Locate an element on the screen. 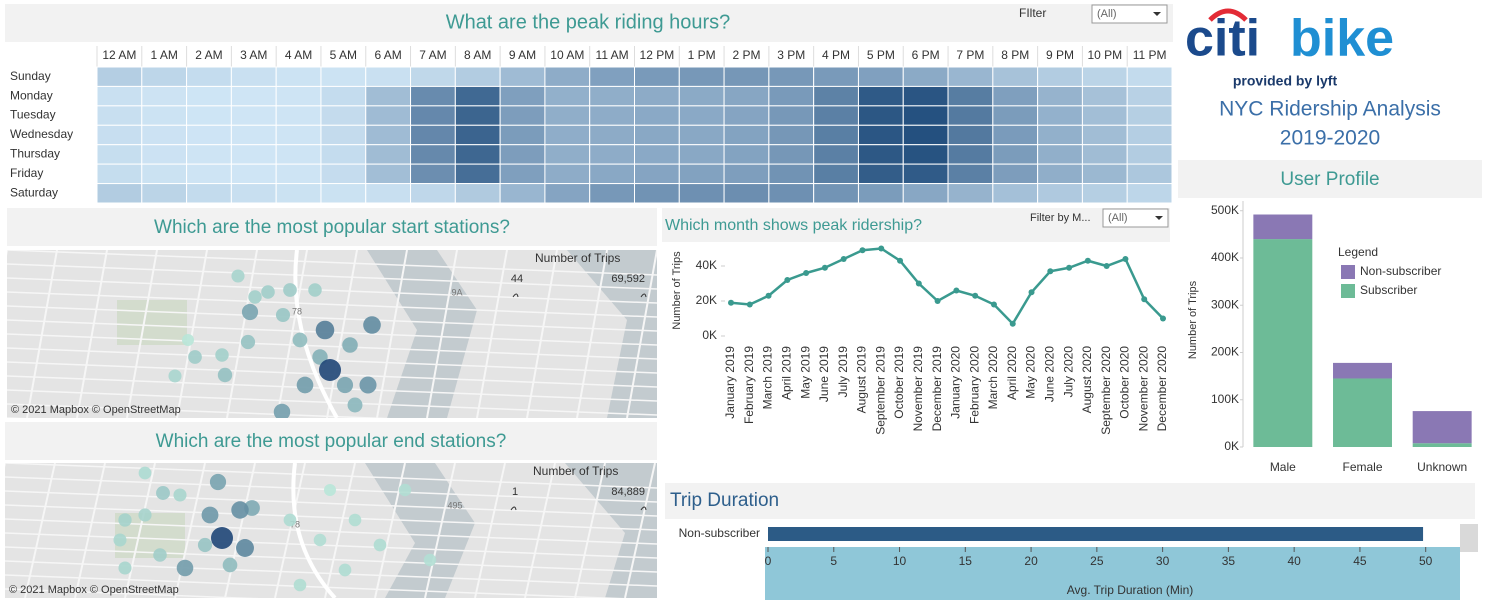 Image resolution: width=1487 pixels, height=600 pixels. x-tick-label: 8 PM is located at coordinates (1015, 55).